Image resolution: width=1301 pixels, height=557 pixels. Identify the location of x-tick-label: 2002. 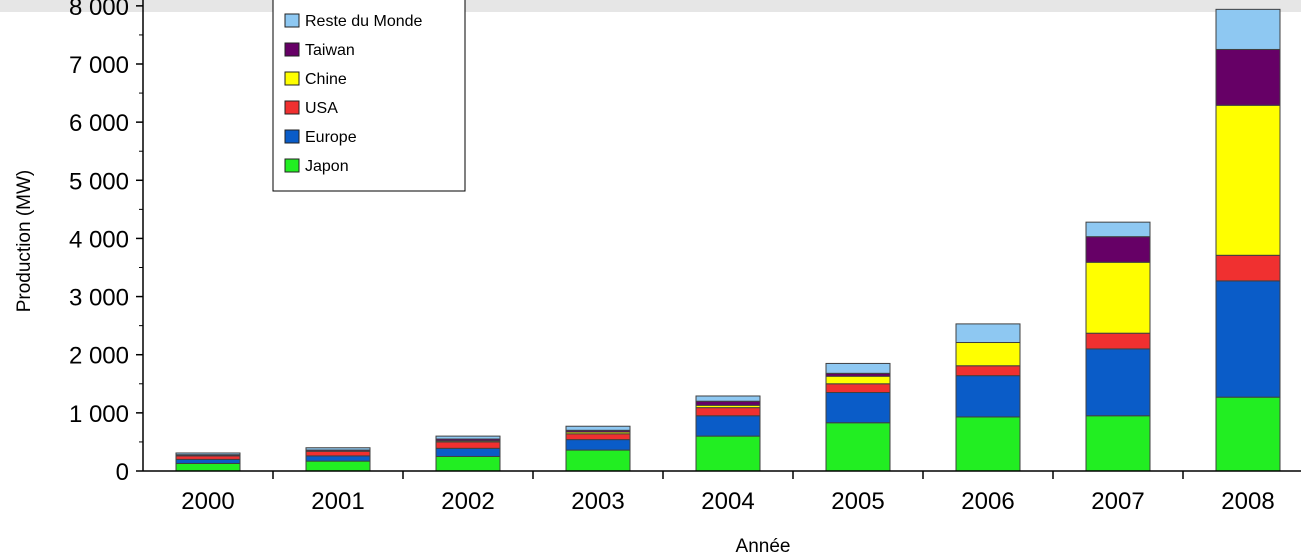
(467, 501).